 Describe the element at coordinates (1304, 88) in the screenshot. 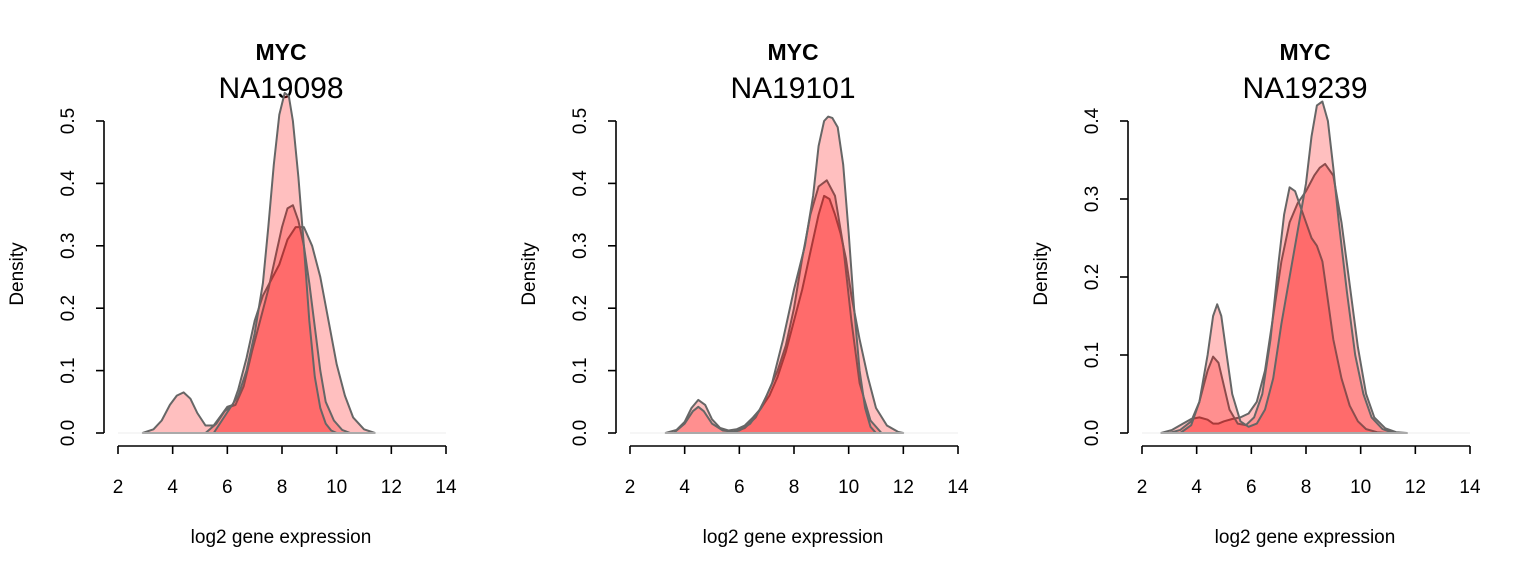

I see `panel-subtitle: NA19239` at that location.